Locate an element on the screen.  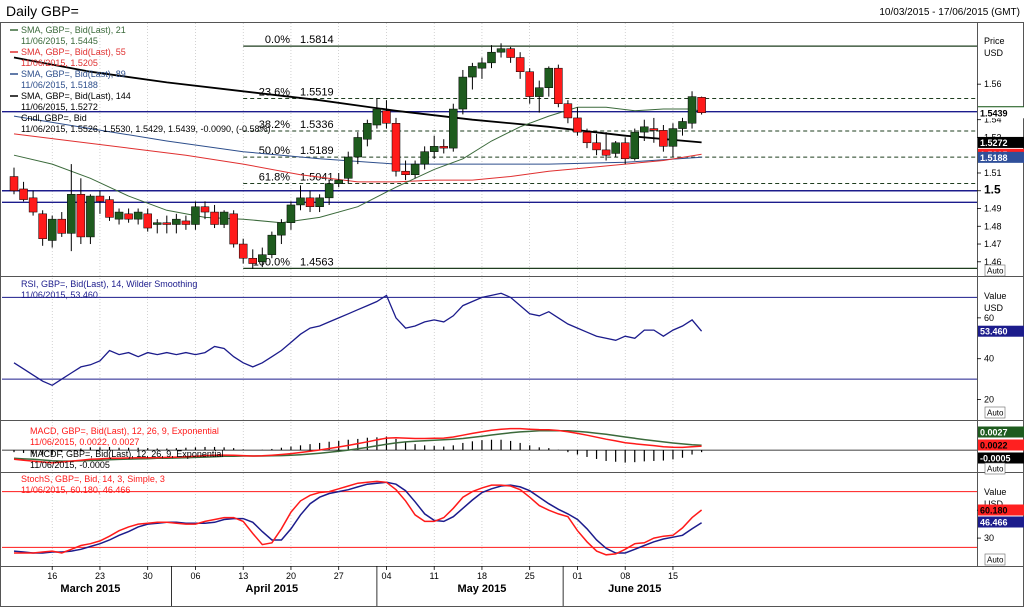
stoch-auto-button-text: Auto is located at coordinates (995, 560).